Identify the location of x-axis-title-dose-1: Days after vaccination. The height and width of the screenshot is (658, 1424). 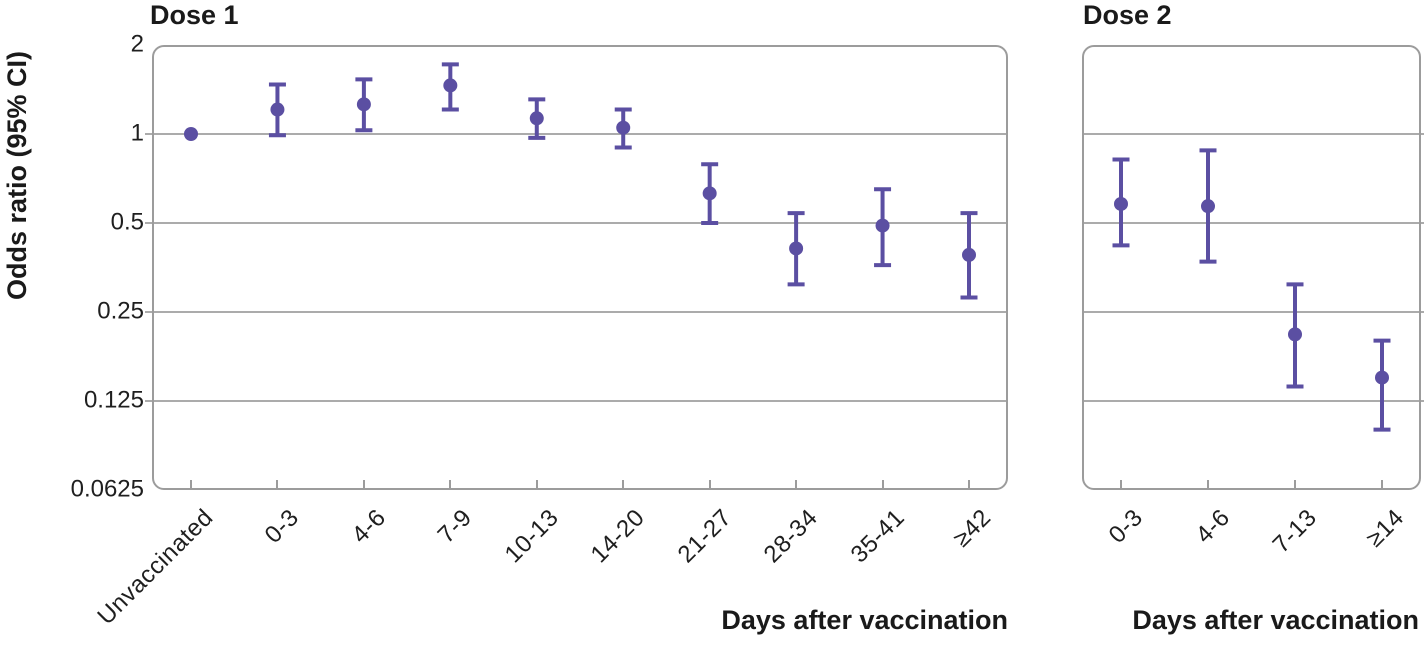
(864, 620).